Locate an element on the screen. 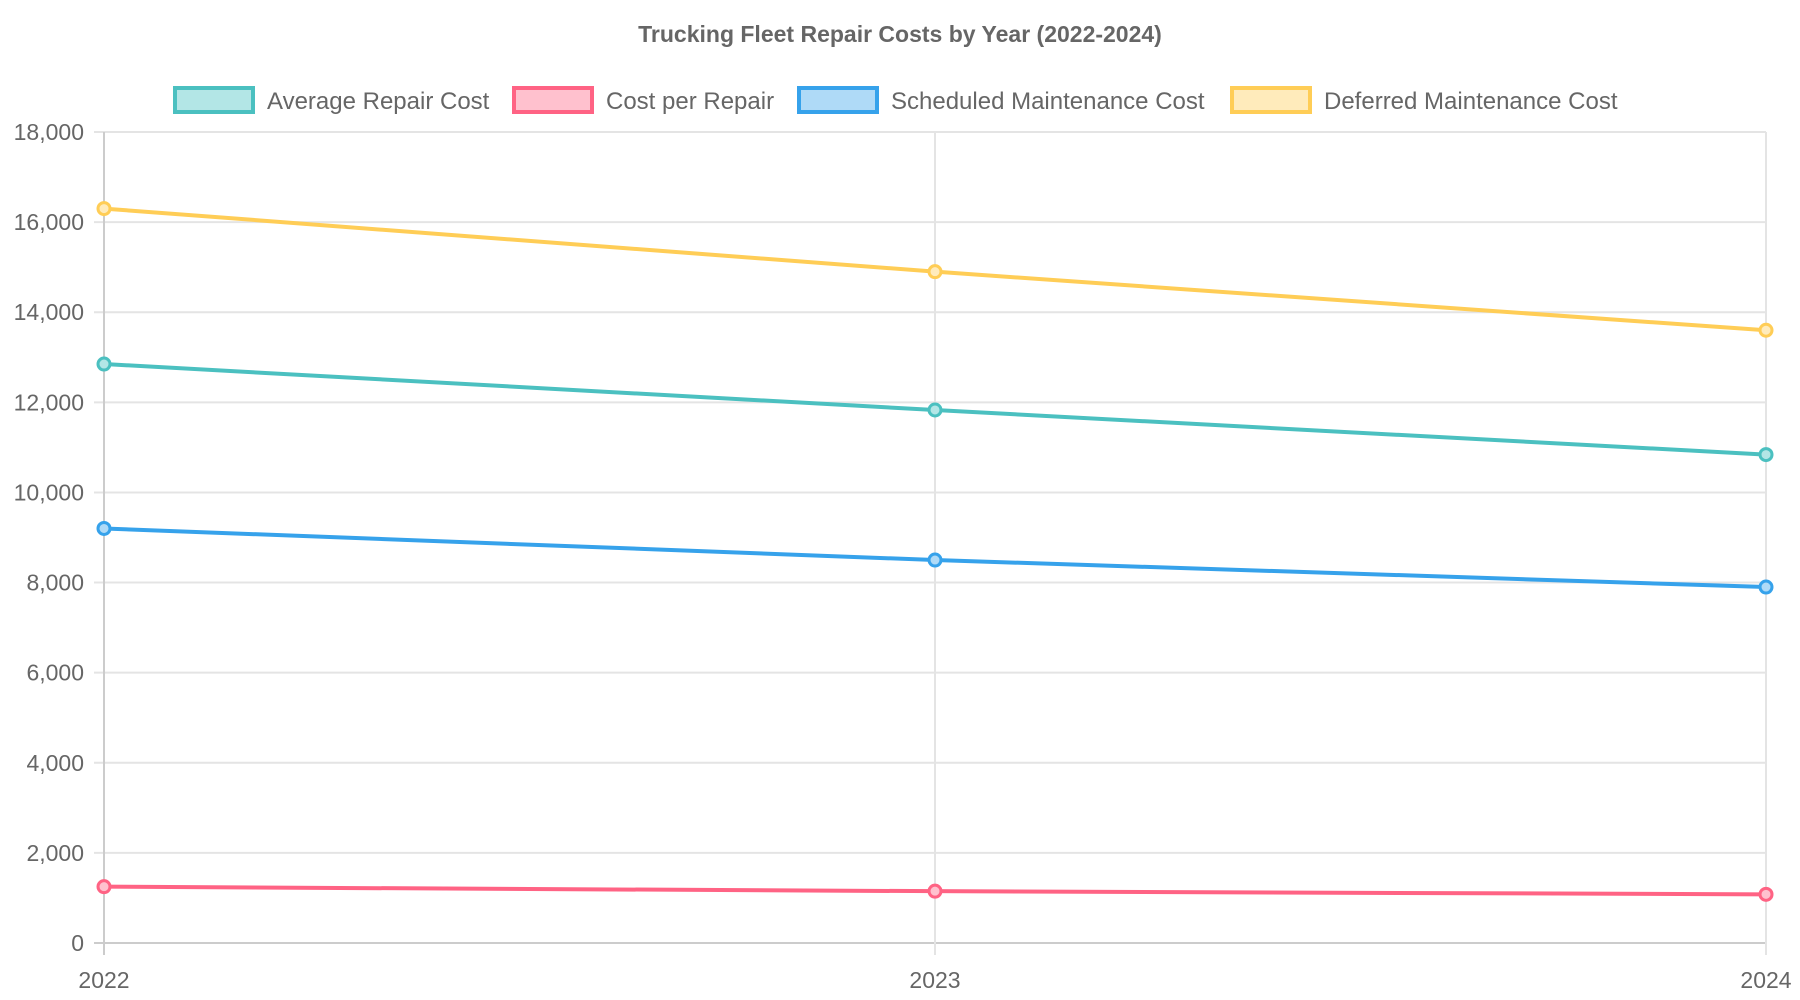 Image resolution: width=1800 pixels, height=1000 pixels. x-tick-label: 2022 is located at coordinates (103, 980).